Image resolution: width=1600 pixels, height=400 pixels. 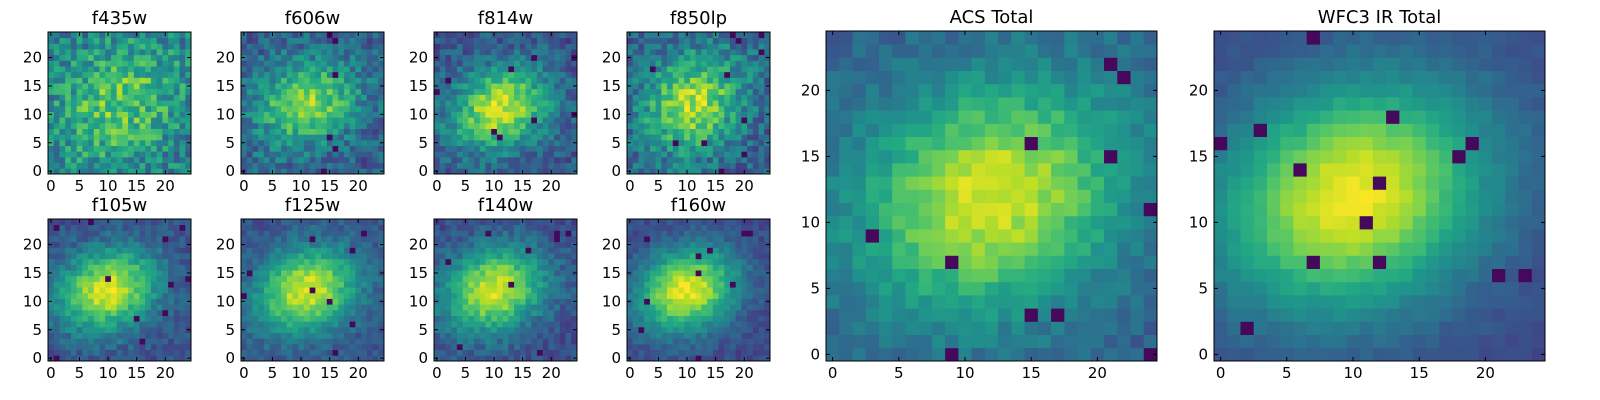 What do you see at coordinates (119, 18) in the screenshot?
I see `panel-title: f435w` at bounding box center [119, 18].